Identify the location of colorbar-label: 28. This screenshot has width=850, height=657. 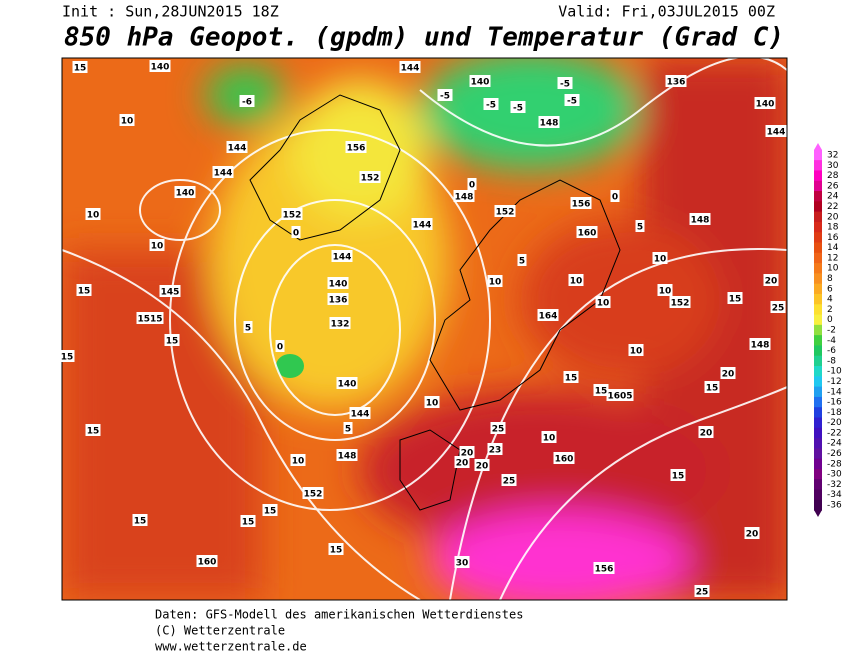
(833, 176).